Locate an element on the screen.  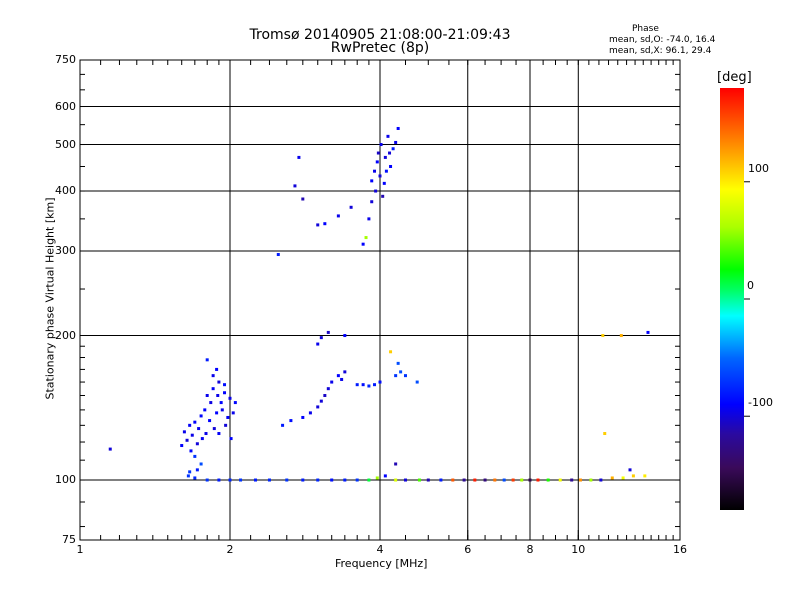
colorbar-tick-label: -100 is located at coordinates (760, 403).